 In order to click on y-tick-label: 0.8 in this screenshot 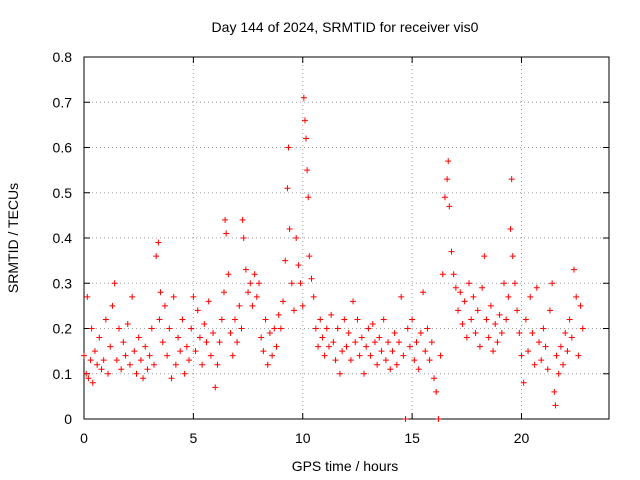, I will do `click(63, 57)`.